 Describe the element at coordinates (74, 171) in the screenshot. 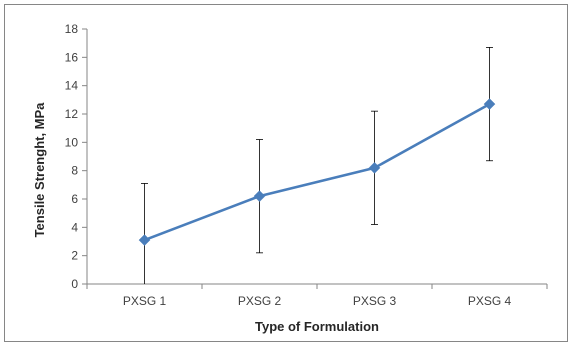

I see `y-tick-label: 8` at that location.